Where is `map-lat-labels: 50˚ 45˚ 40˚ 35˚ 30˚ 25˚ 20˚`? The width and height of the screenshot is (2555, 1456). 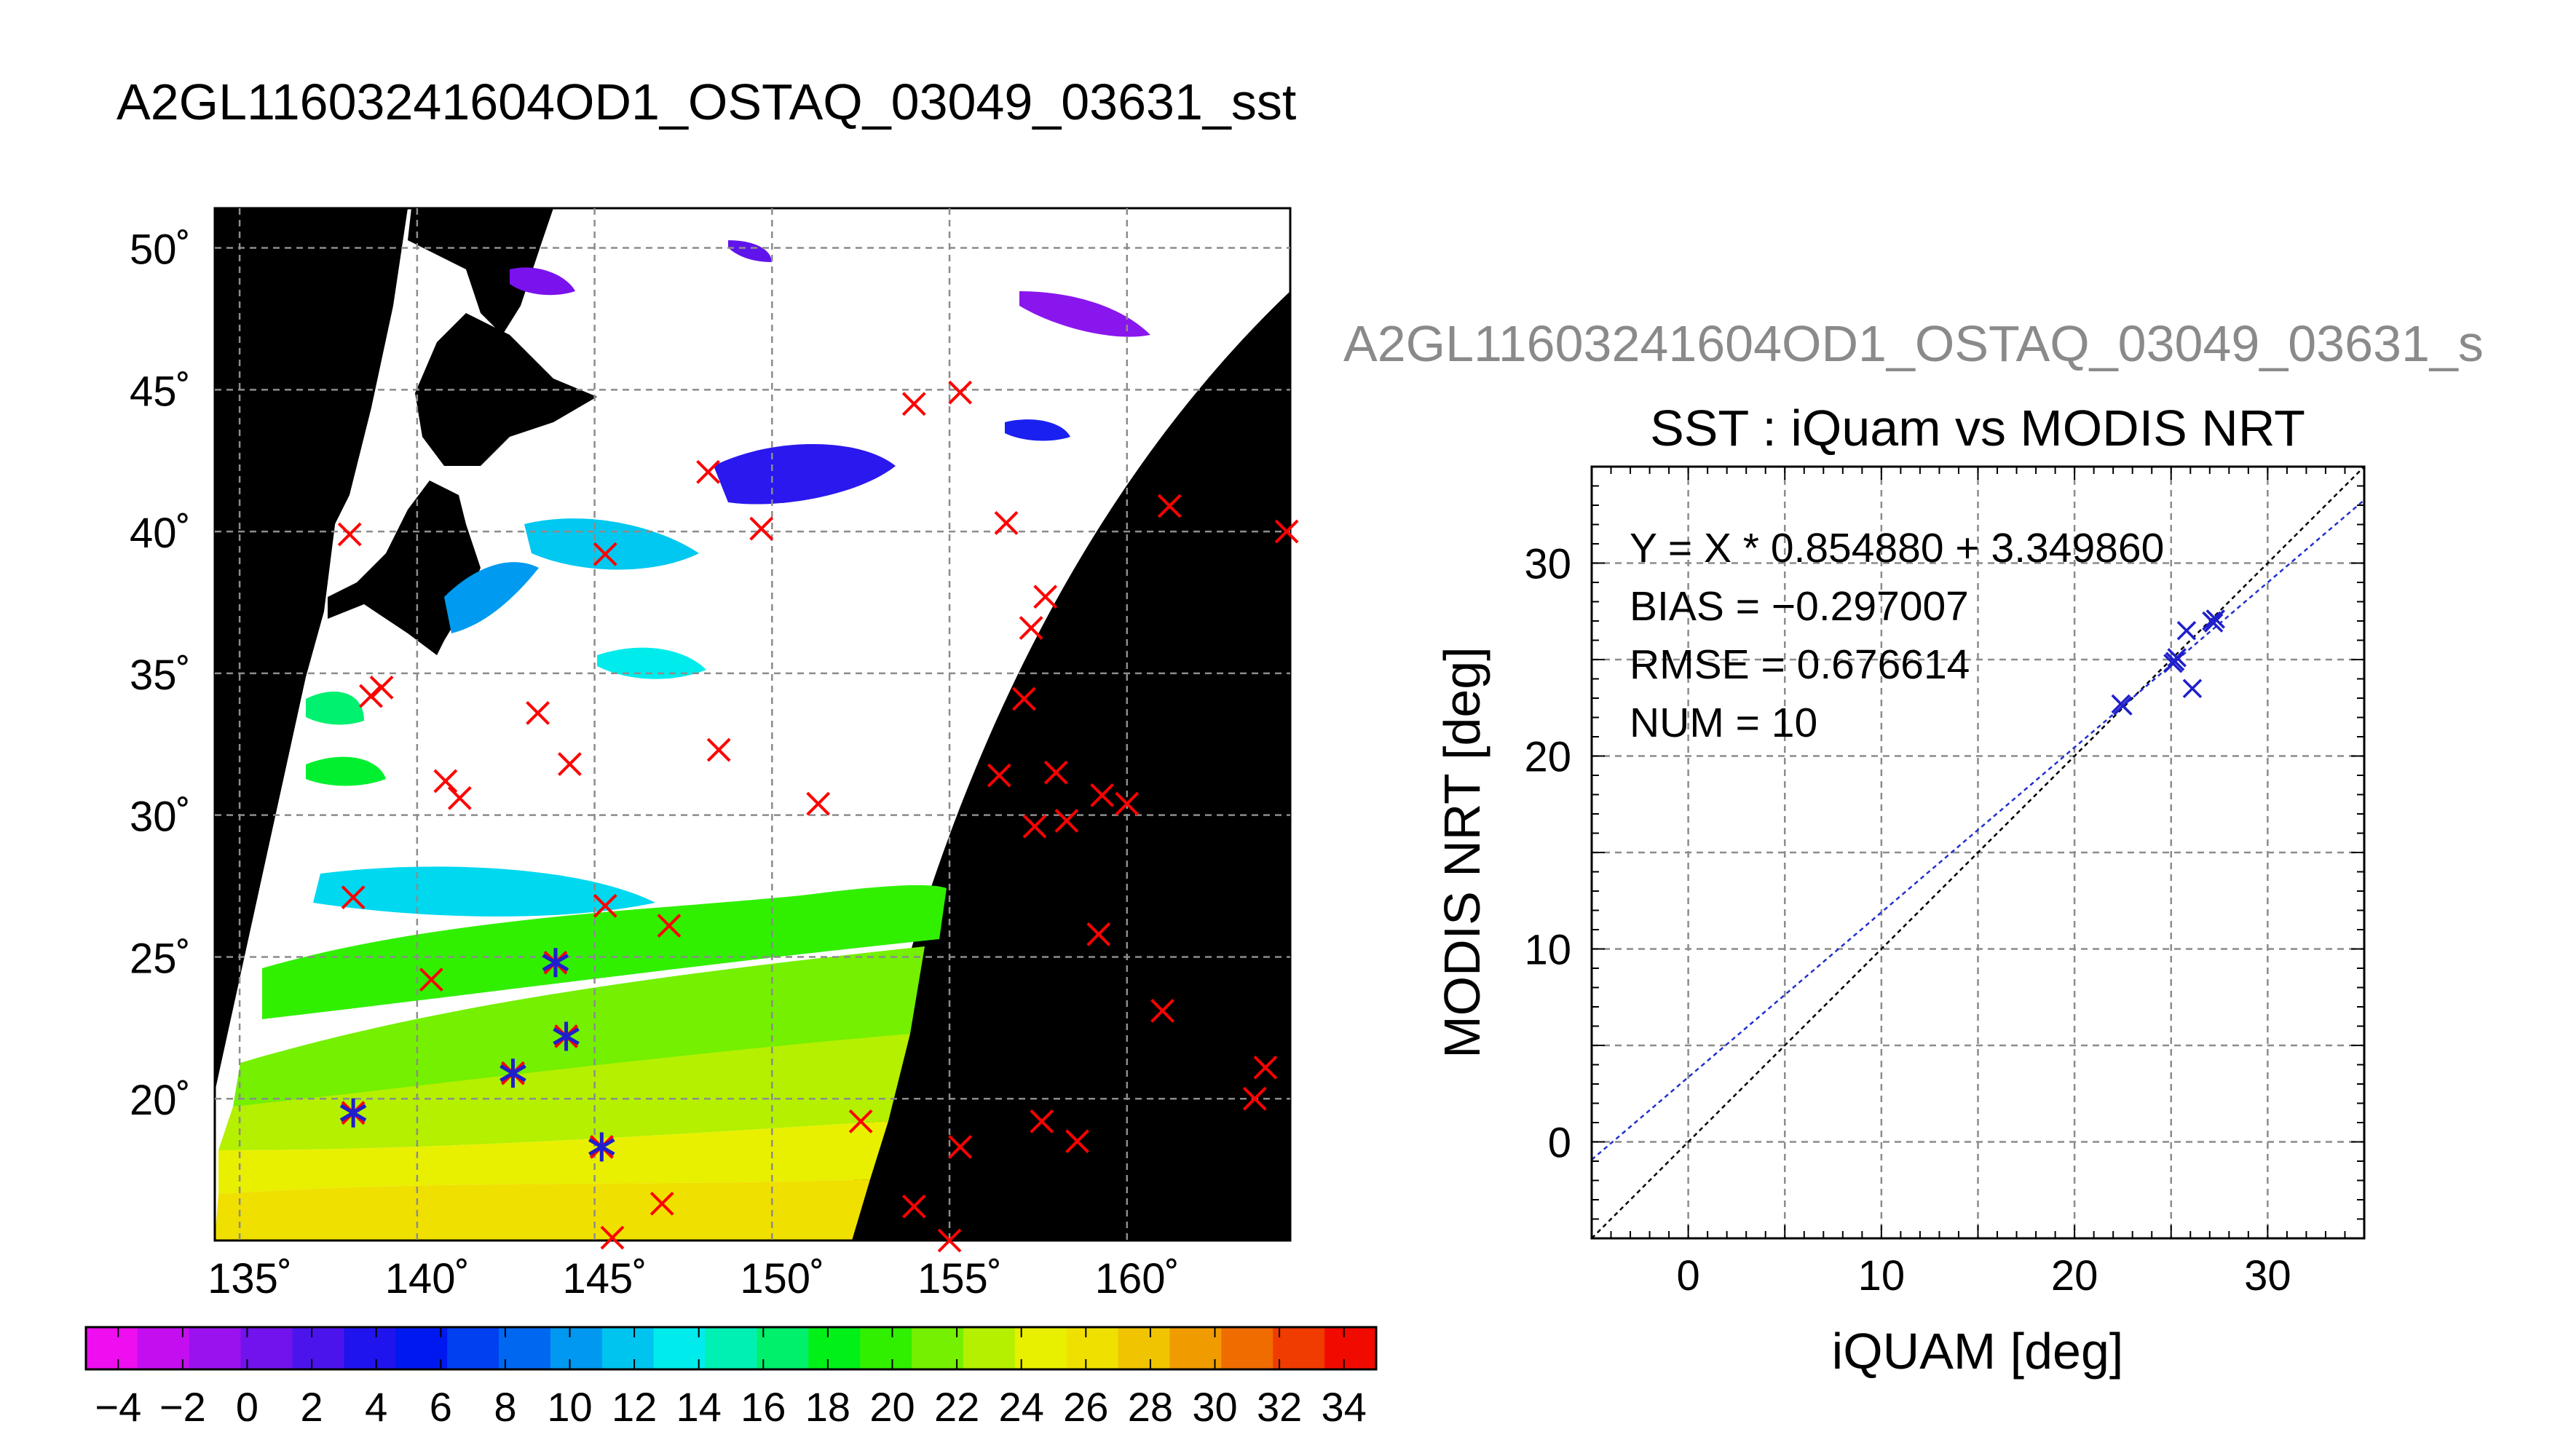
map-lat-labels: 50˚ 45˚ 40˚ 35˚ 30˚ 25˚ 20˚ is located at coordinates (160, 675).